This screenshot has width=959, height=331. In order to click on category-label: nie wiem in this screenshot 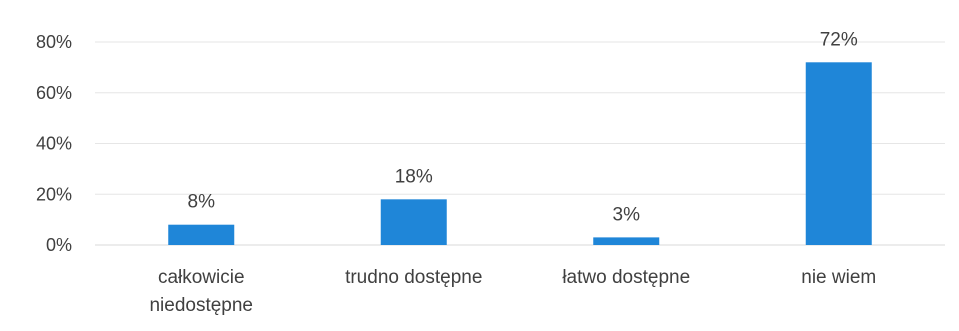, I will do `click(838, 277)`.